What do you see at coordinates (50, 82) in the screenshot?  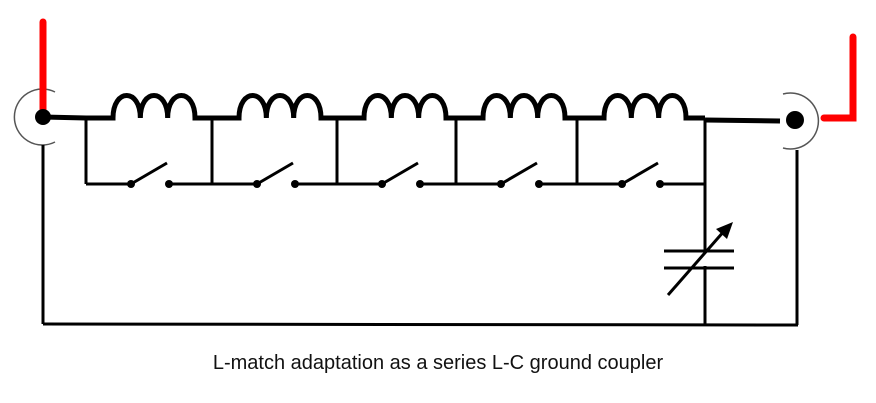 I see `left-connector` at bounding box center [50, 82].